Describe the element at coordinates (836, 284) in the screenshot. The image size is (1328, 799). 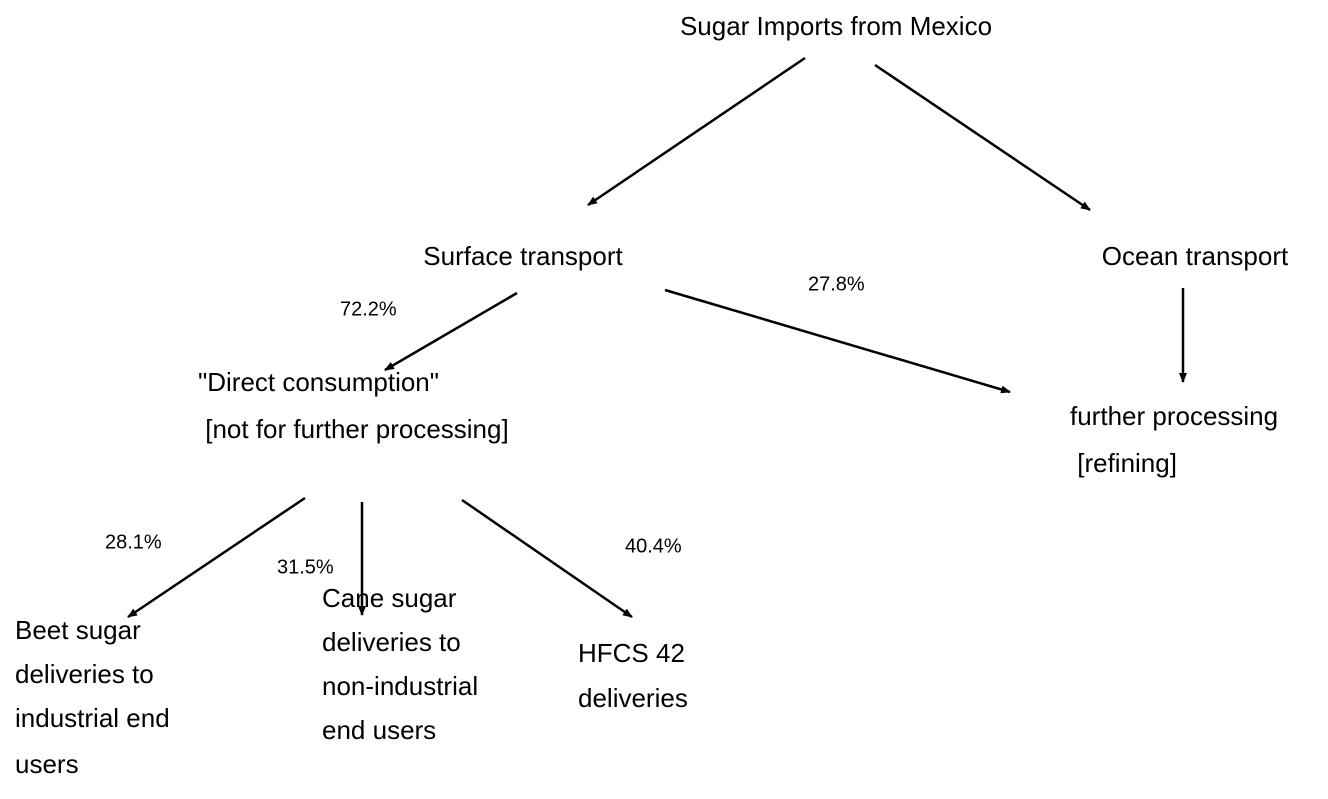
I see `edge-label: 27.8%` at that location.